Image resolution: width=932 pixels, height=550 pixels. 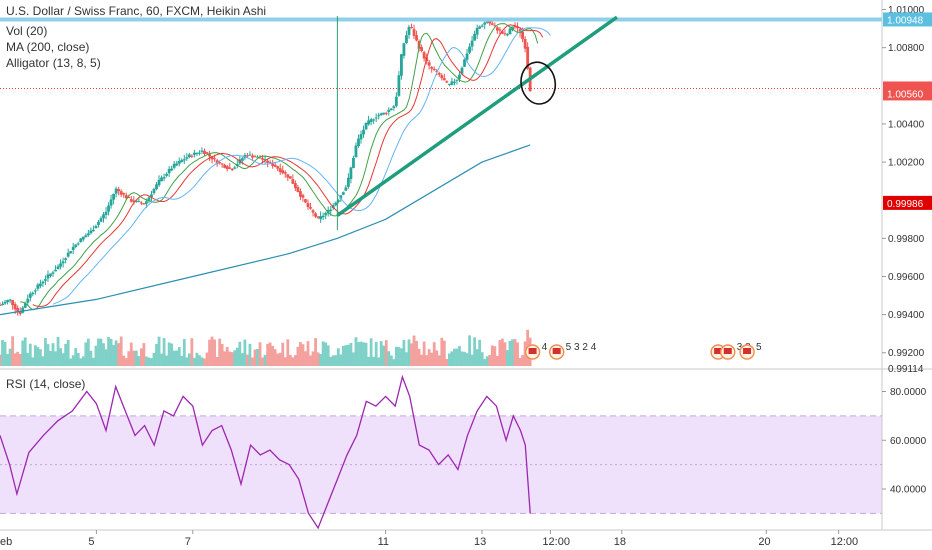 What do you see at coordinates (91, 542) in the screenshot?
I see `time-tick-label: 5` at bounding box center [91, 542].